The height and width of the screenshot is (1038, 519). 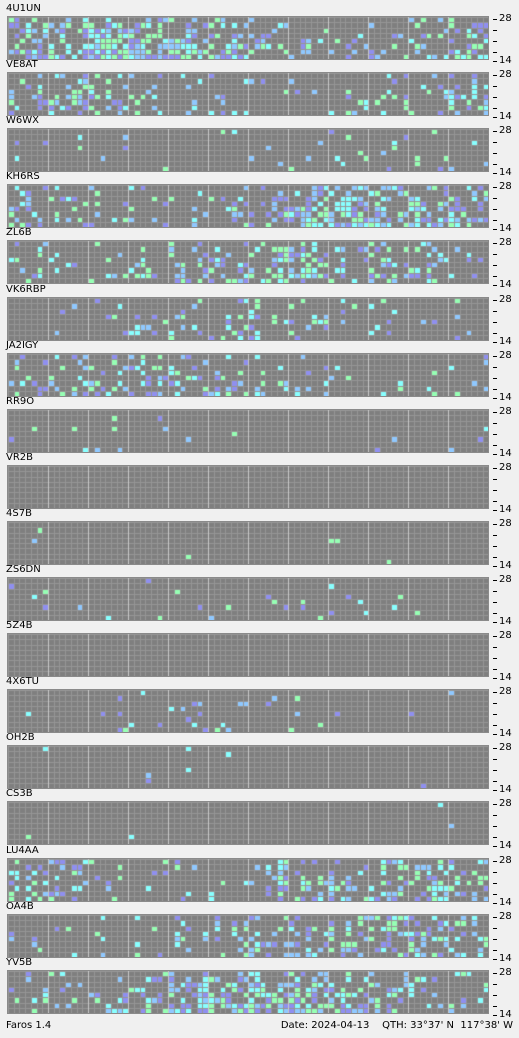 What do you see at coordinates (19, 513) in the screenshot?
I see `beacon-callsign: 4S7B` at bounding box center [19, 513].